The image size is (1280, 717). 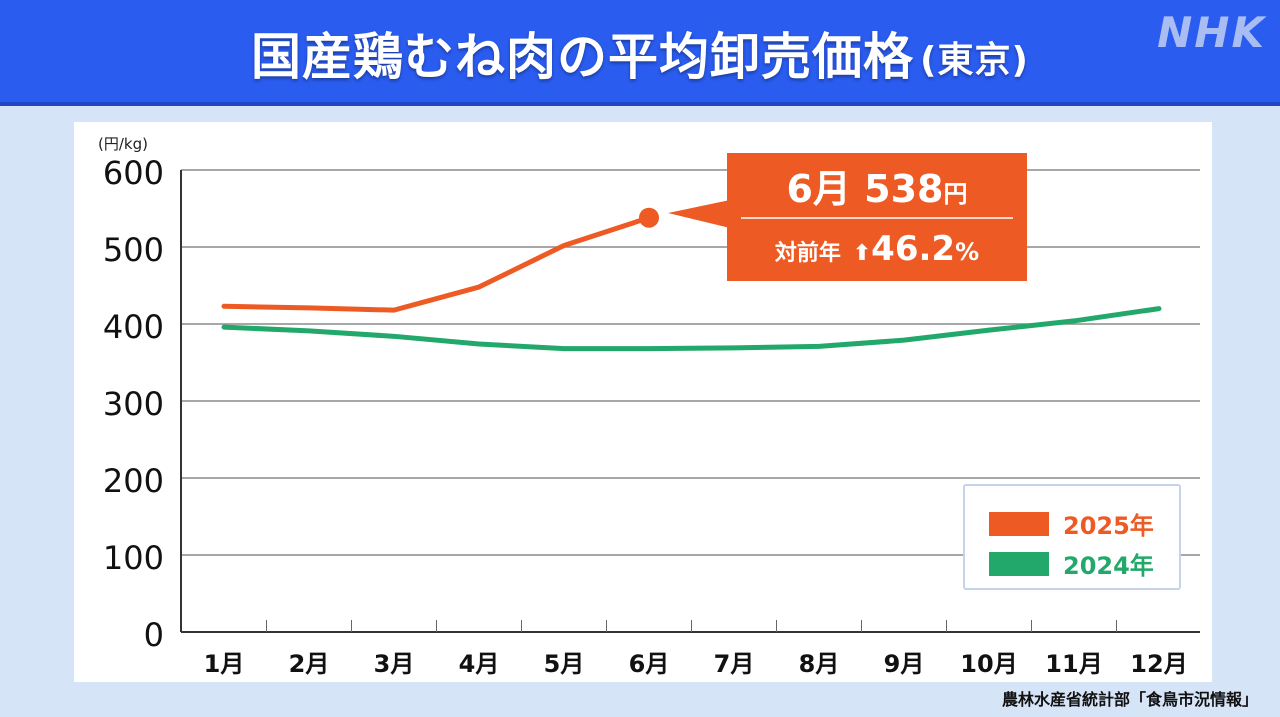 What do you see at coordinates (479, 664) in the screenshot?
I see `x-tick-label: 4月` at bounding box center [479, 664].